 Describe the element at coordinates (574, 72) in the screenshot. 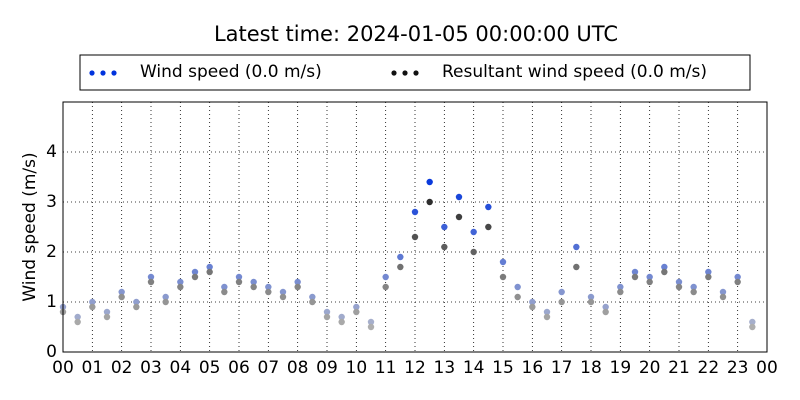

I see `legend-label: Resultant wind speed (0.0 m/s)` at that location.